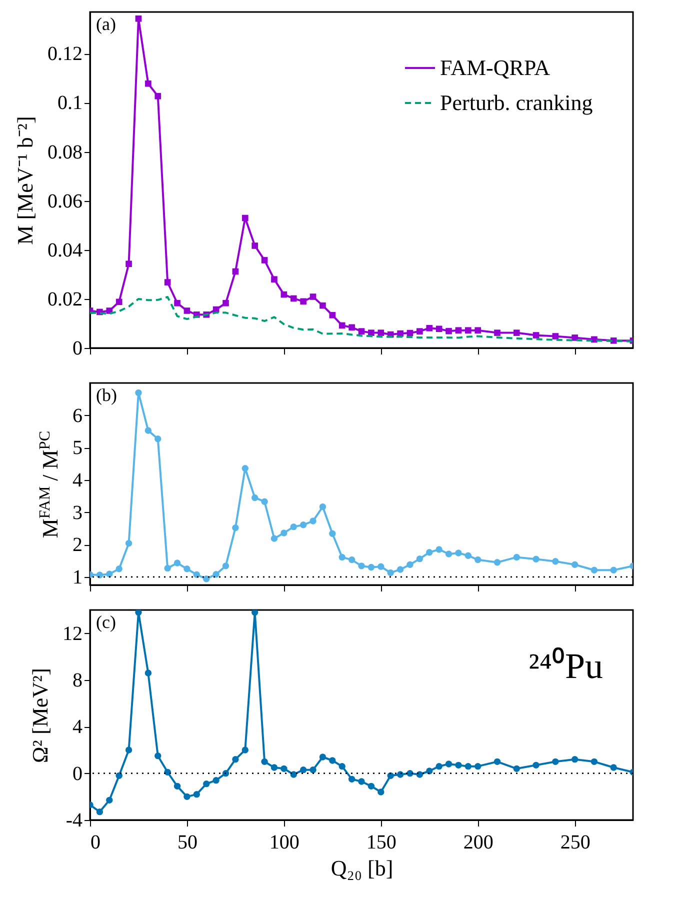  What do you see at coordinates (478, 843) in the screenshot?
I see `x-tick-label: 200` at bounding box center [478, 843].